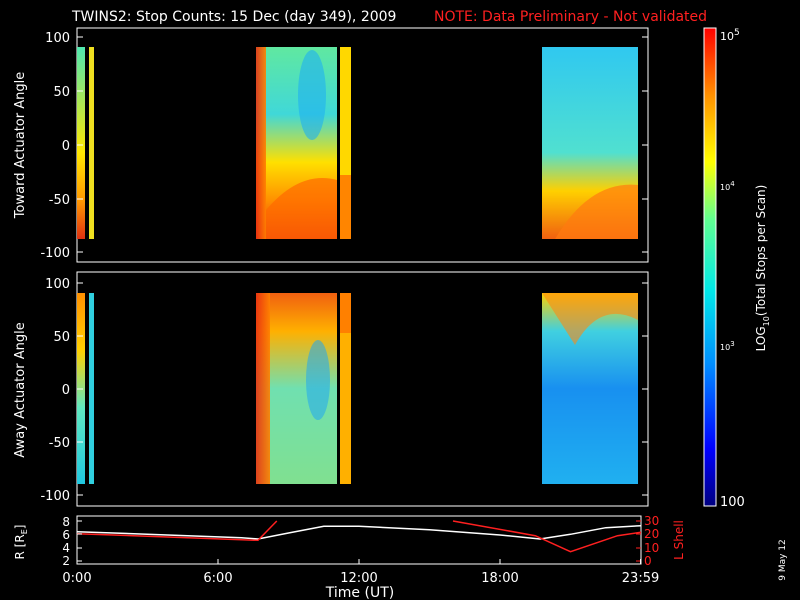 This screenshot has width=800, height=600. What do you see at coordinates (55, 496) in the screenshot?
I see `away-ytick: -100` at bounding box center [55, 496].